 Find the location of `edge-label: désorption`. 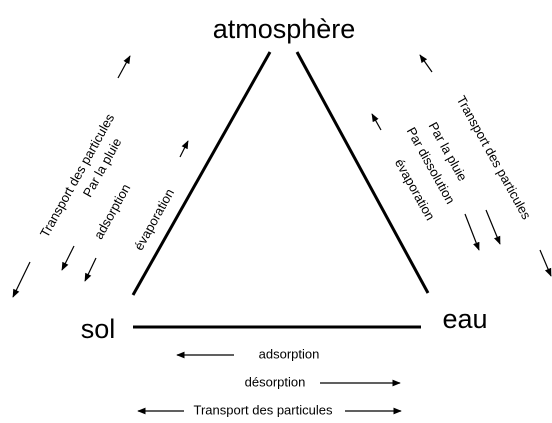

edge-label: désorption is located at coordinates (275, 381).